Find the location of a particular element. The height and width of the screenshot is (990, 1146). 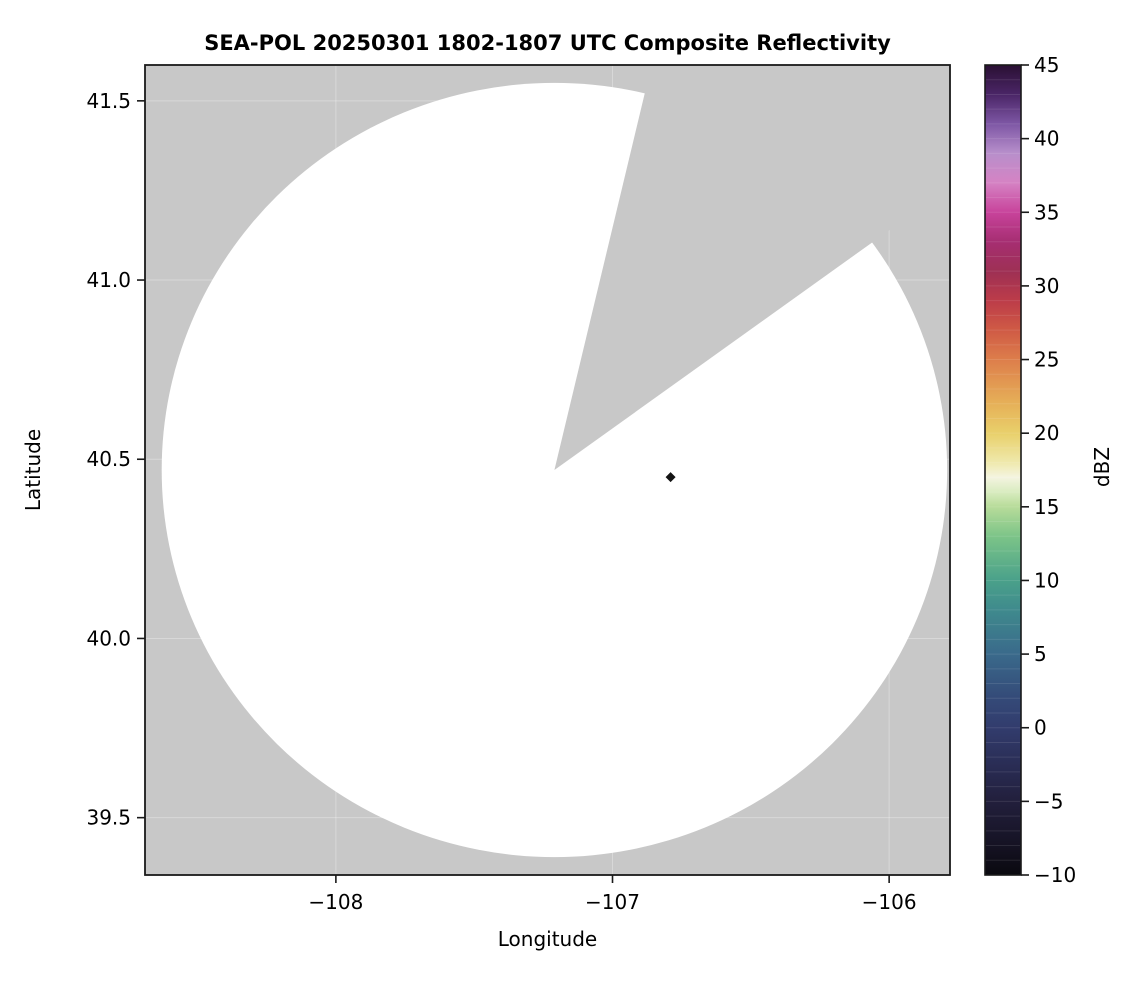

colorbar-tick-label: 45 is located at coordinates (1046, 65).